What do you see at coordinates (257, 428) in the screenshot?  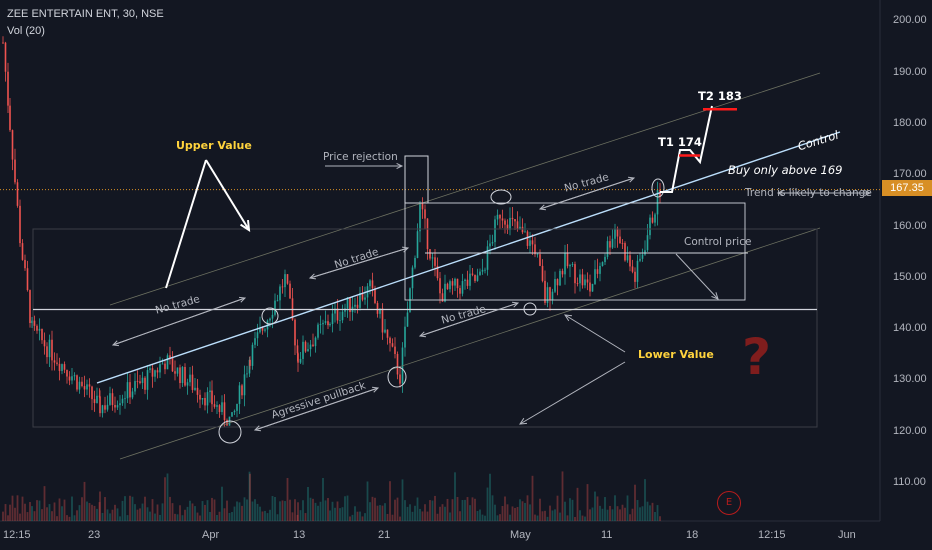 I see `agressive-pullback-arrow-head` at bounding box center [257, 428].